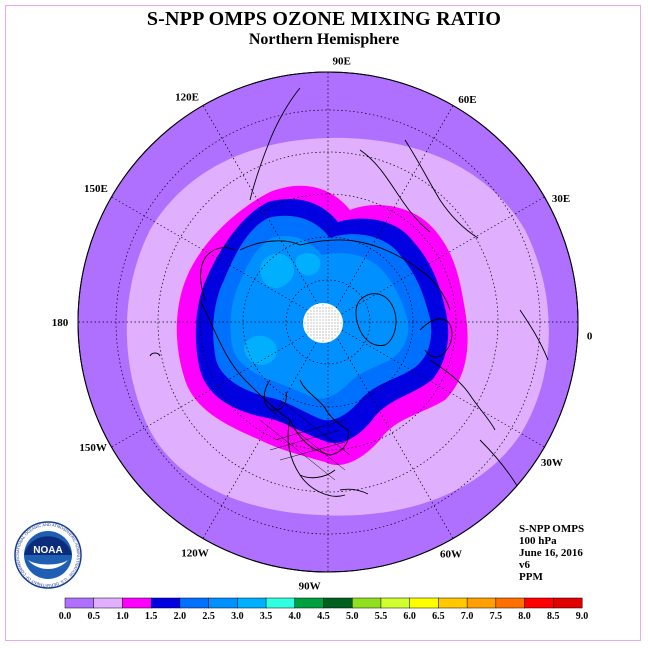  What do you see at coordinates (60, 323) in the screenshot?
I see `longitude-label: 180` at bounding box center [60, 323].